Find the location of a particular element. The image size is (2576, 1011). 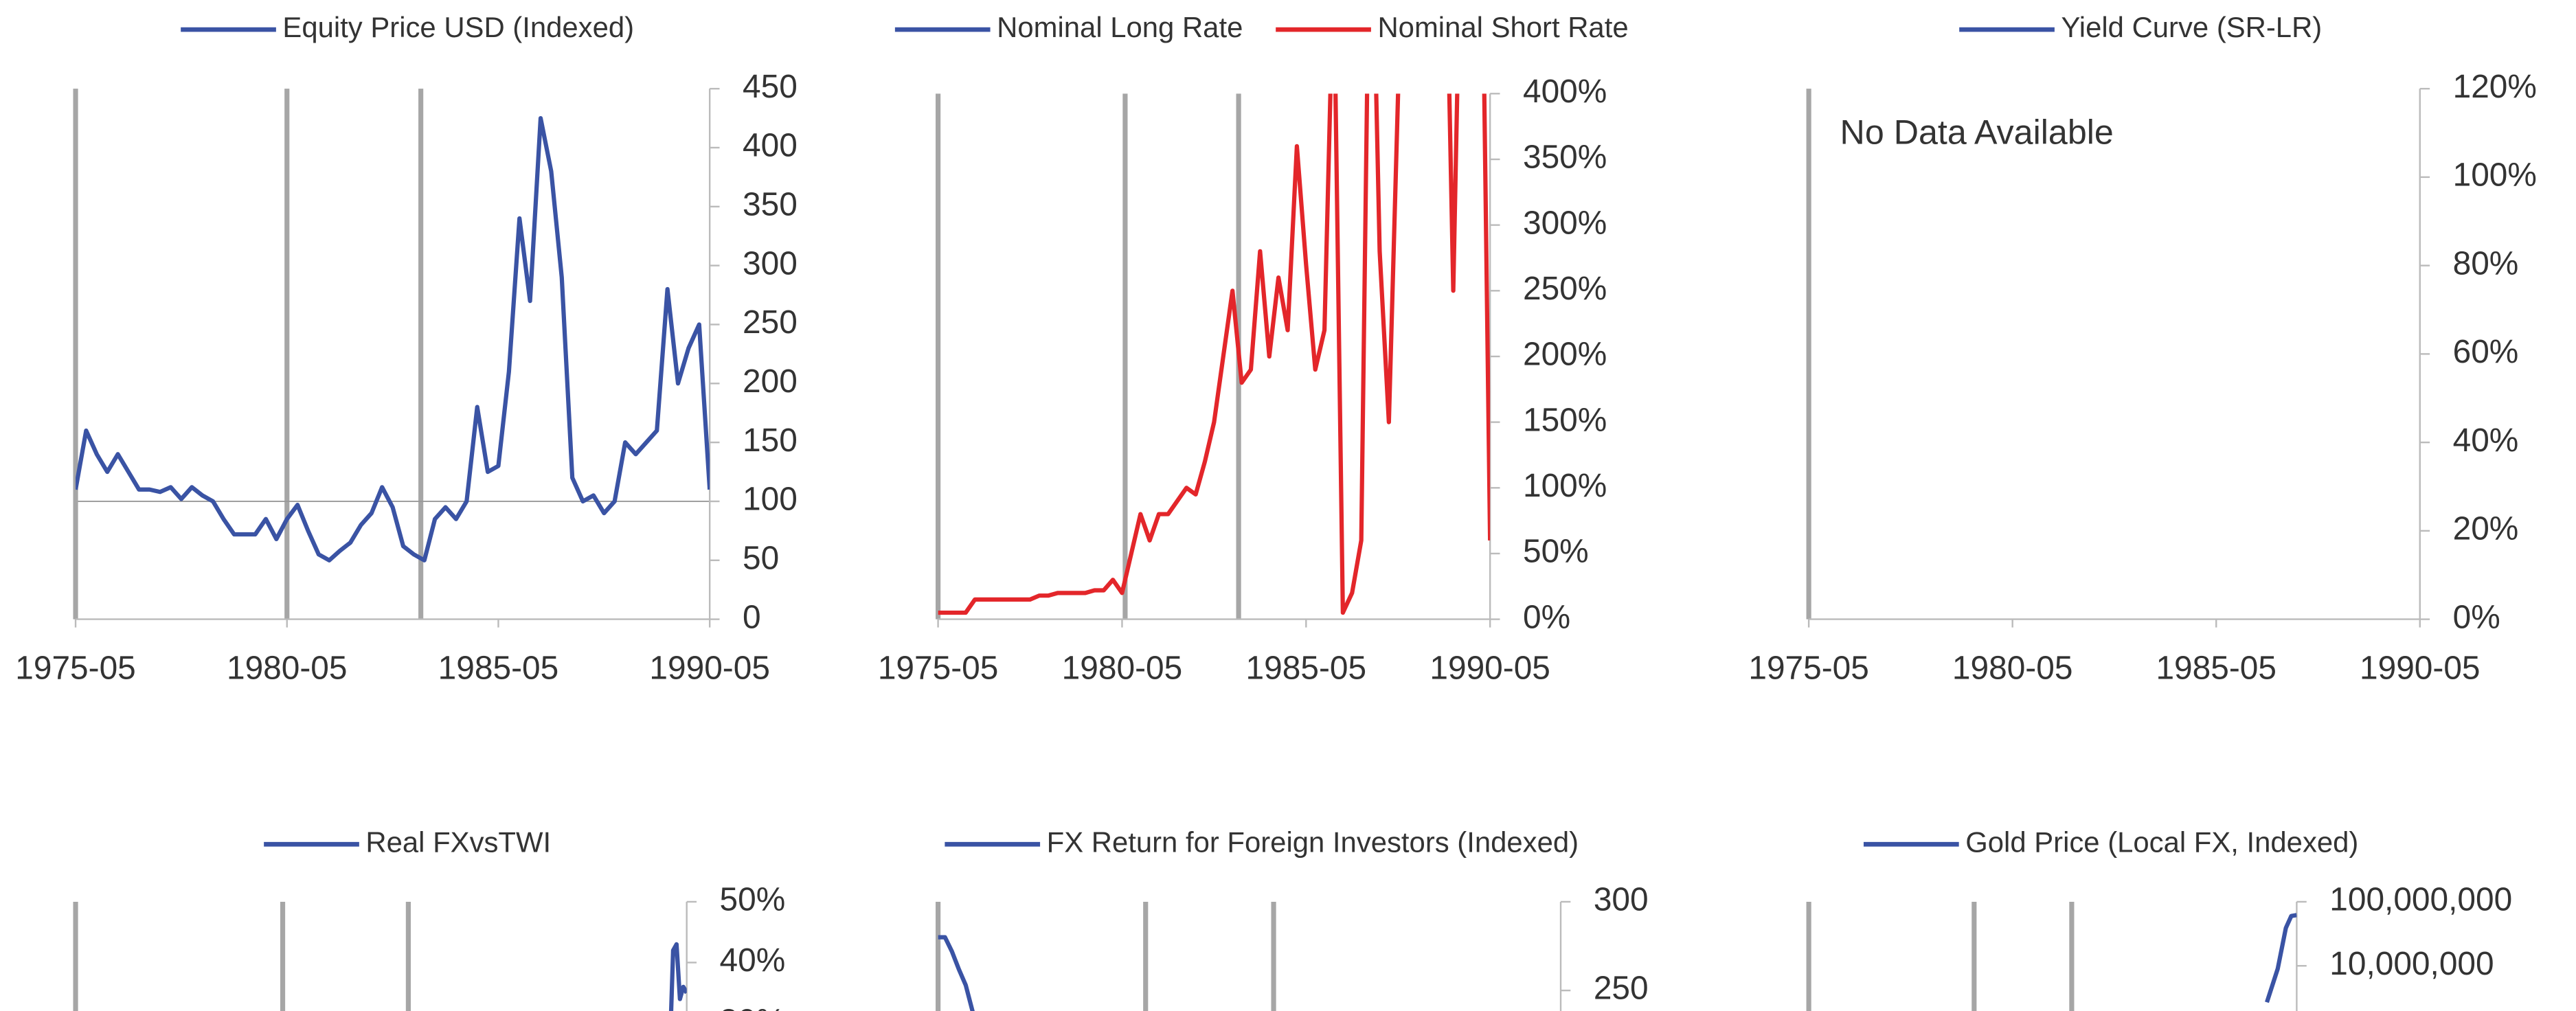

y-tick-label: 200 is located at coordinates (770, 381).